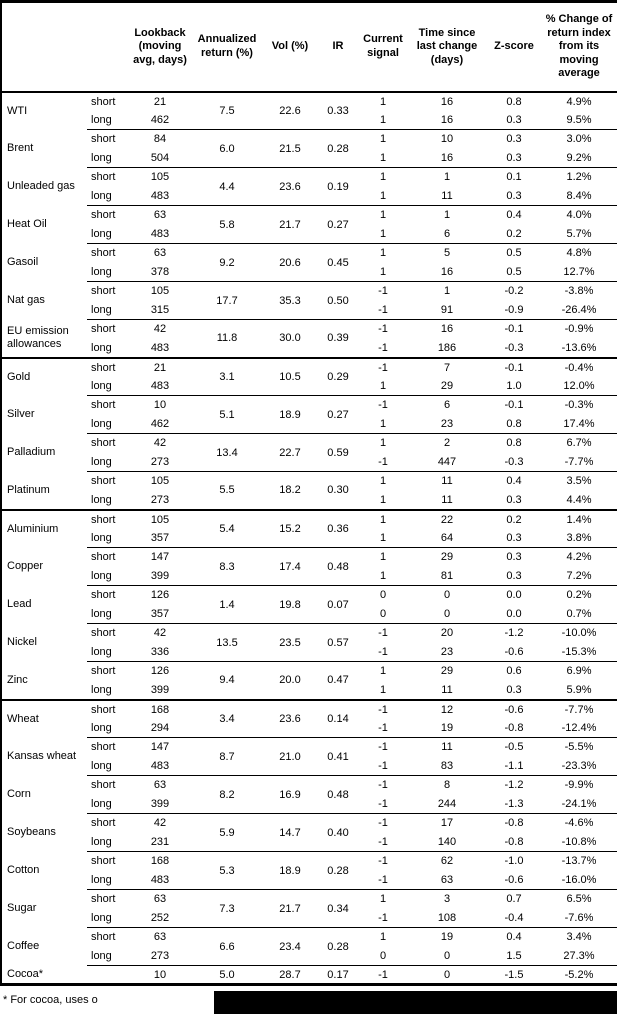 The width and height of the screenshot is (617, 1014). What do you see at coordinates (447, 139) in the screenshot?
I see `days-since-change-value: 10` at bounding box center [447, 139].